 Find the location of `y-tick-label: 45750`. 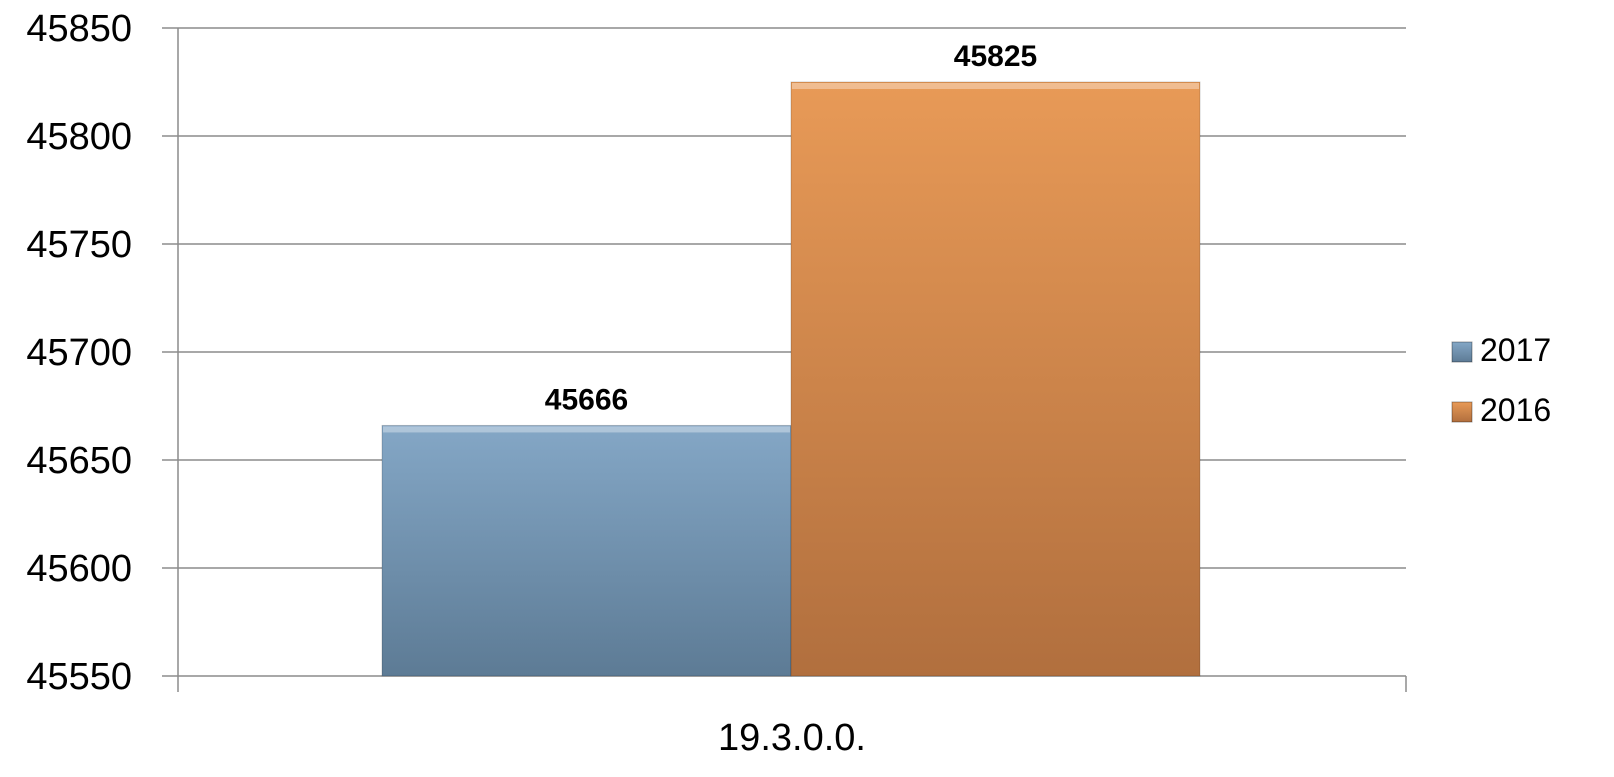

y-tick-label: 45750 is located at coordinates (79, 245).